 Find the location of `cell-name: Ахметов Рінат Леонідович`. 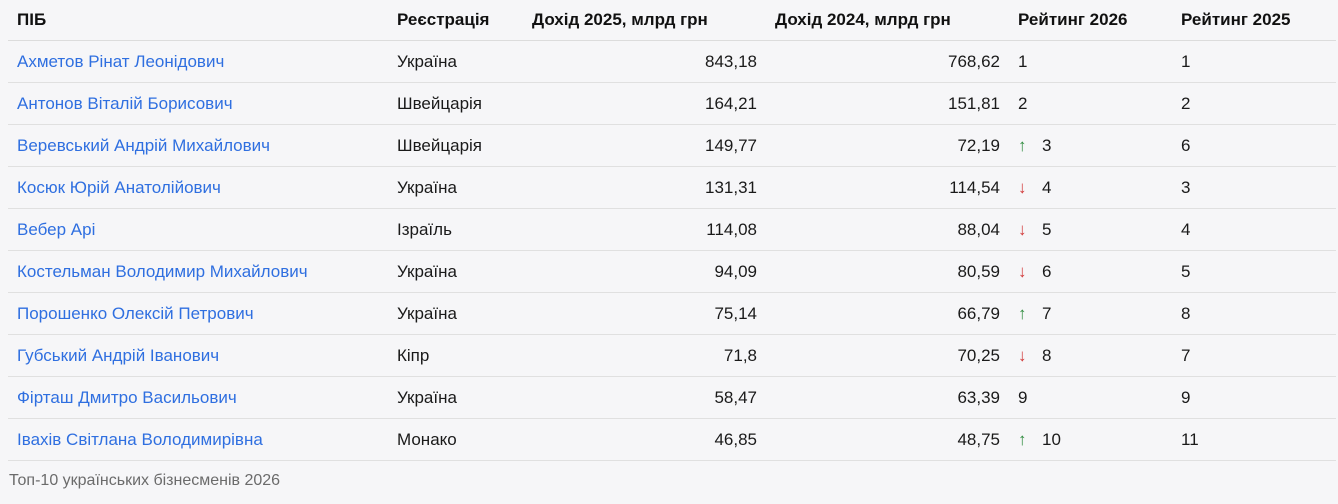

cell-name: Ахметов Рінат Леонідович is located at coordinates (198, 61).